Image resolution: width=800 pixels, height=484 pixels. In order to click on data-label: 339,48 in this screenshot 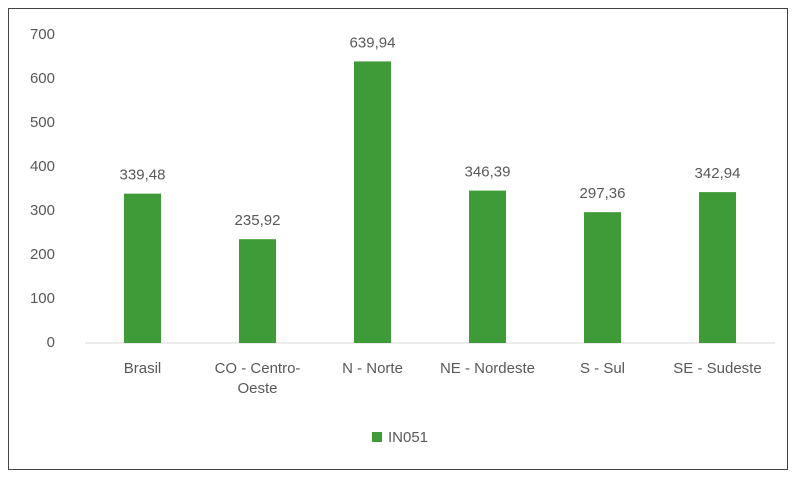, I will do `click(143, 175)`.